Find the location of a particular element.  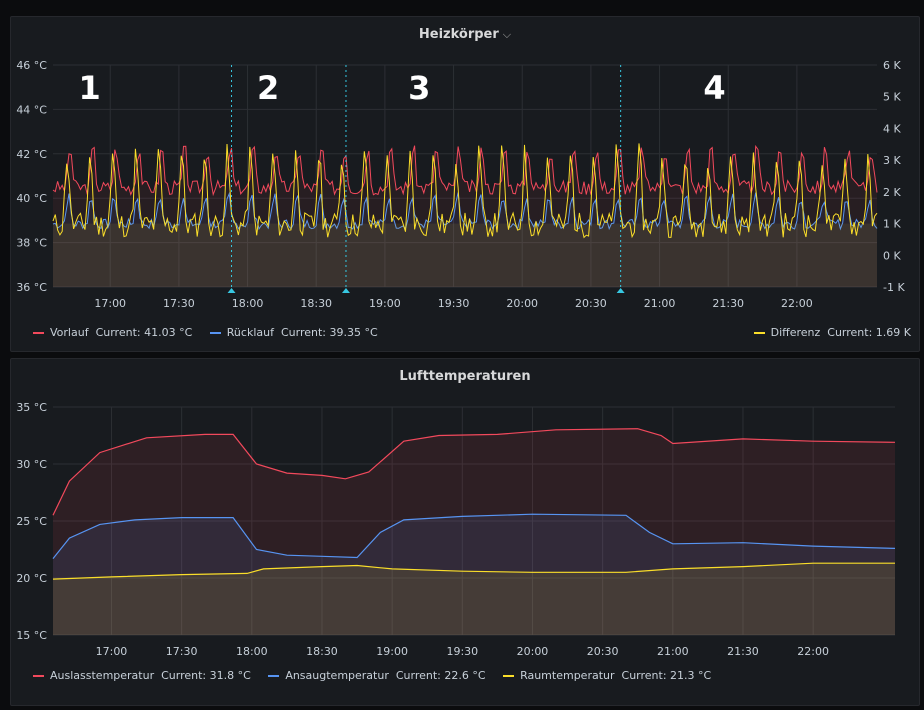

series-area-raumtemperatur is located at coordinates (474, 599).